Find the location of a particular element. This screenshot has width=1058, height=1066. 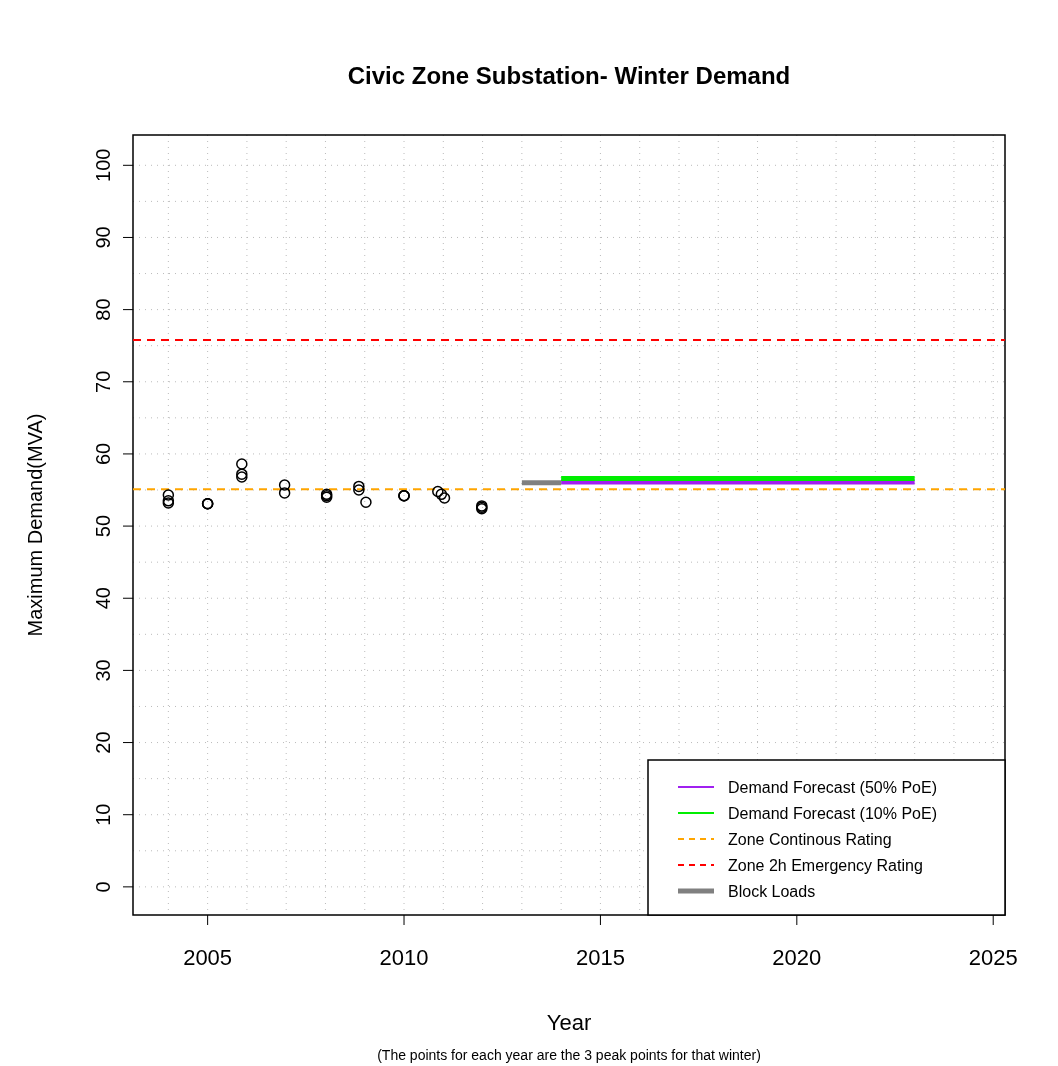

x-tick-label: 2005 is located at coordinates (208, 957).